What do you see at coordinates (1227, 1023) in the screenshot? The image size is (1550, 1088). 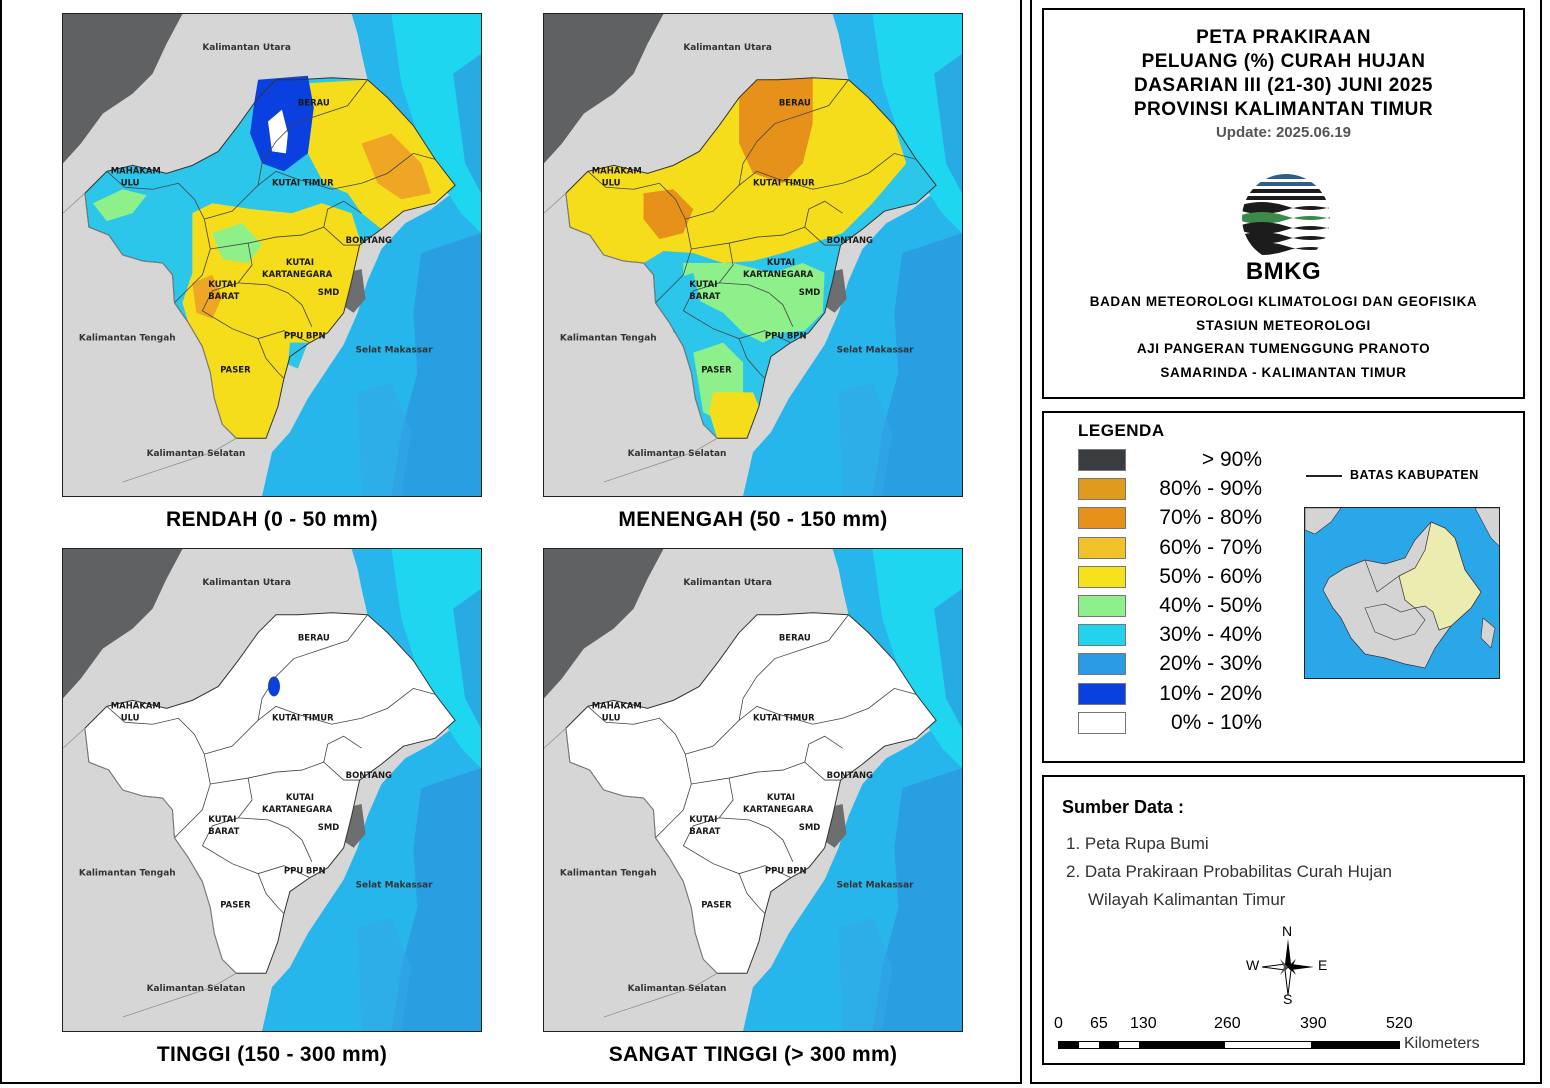 I see `scale-tick-260: 260` at bounding box center [1227, 1023].